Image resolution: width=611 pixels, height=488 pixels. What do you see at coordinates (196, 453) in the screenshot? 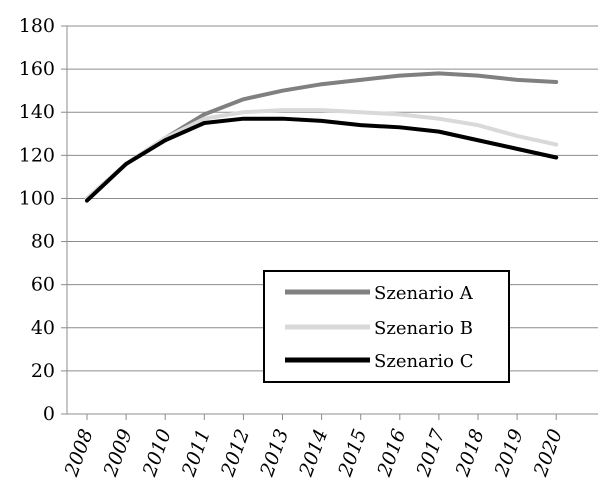
I see `x-tick-label: 2011` at bounding box center [196, 453].